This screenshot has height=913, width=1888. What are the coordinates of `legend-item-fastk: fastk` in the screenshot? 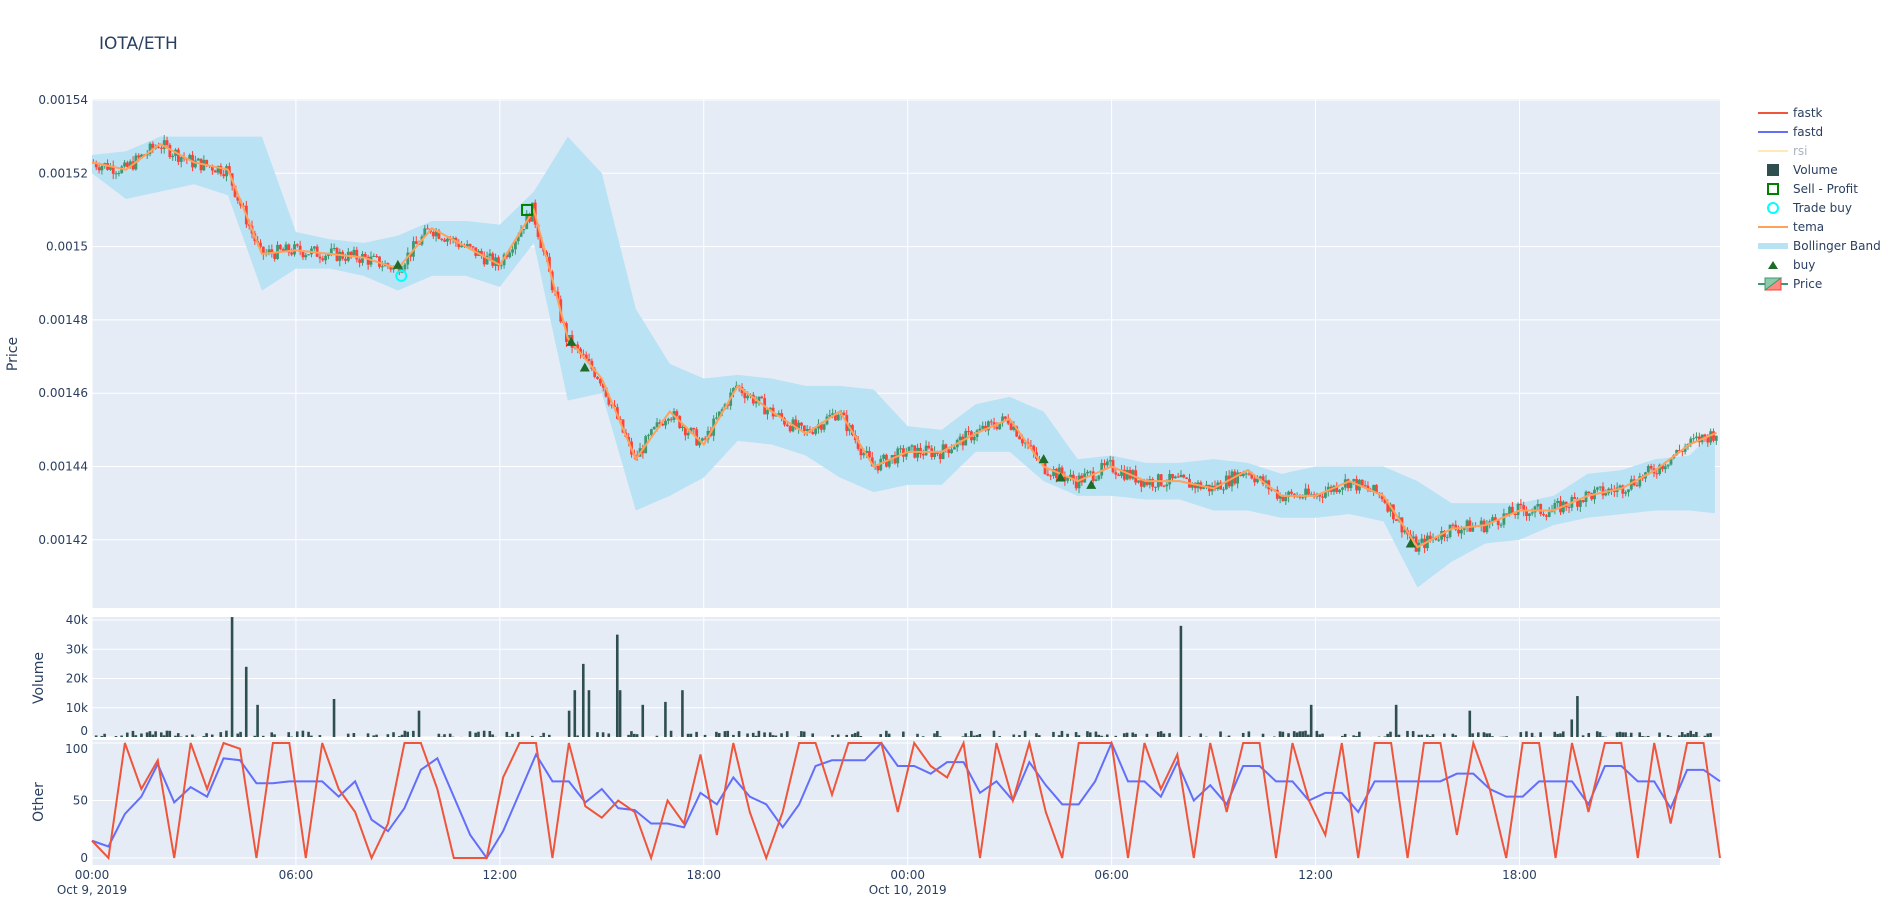 It's located at (1790, 113).